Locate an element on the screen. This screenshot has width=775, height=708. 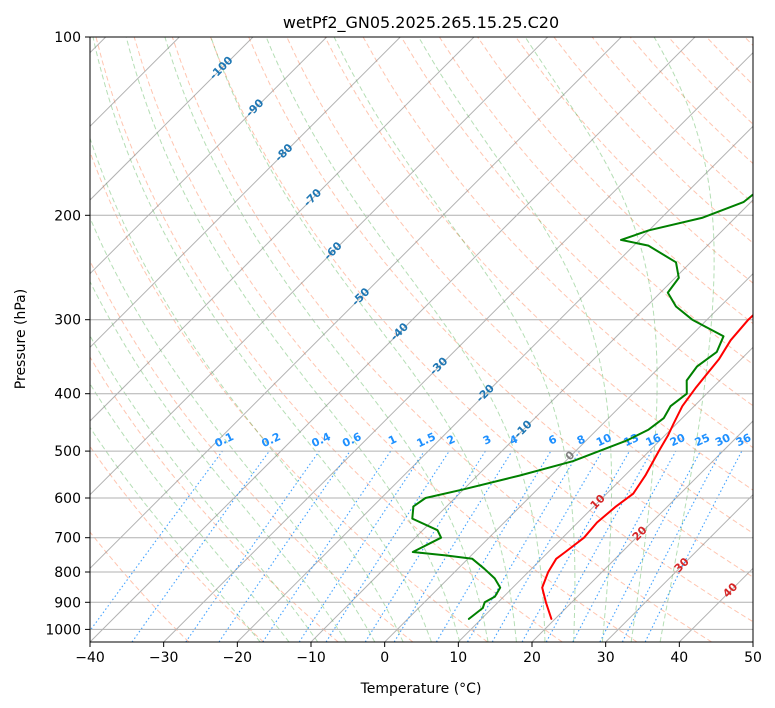
mixing-ratio-label: 30 is located at coordinates (723, 440).